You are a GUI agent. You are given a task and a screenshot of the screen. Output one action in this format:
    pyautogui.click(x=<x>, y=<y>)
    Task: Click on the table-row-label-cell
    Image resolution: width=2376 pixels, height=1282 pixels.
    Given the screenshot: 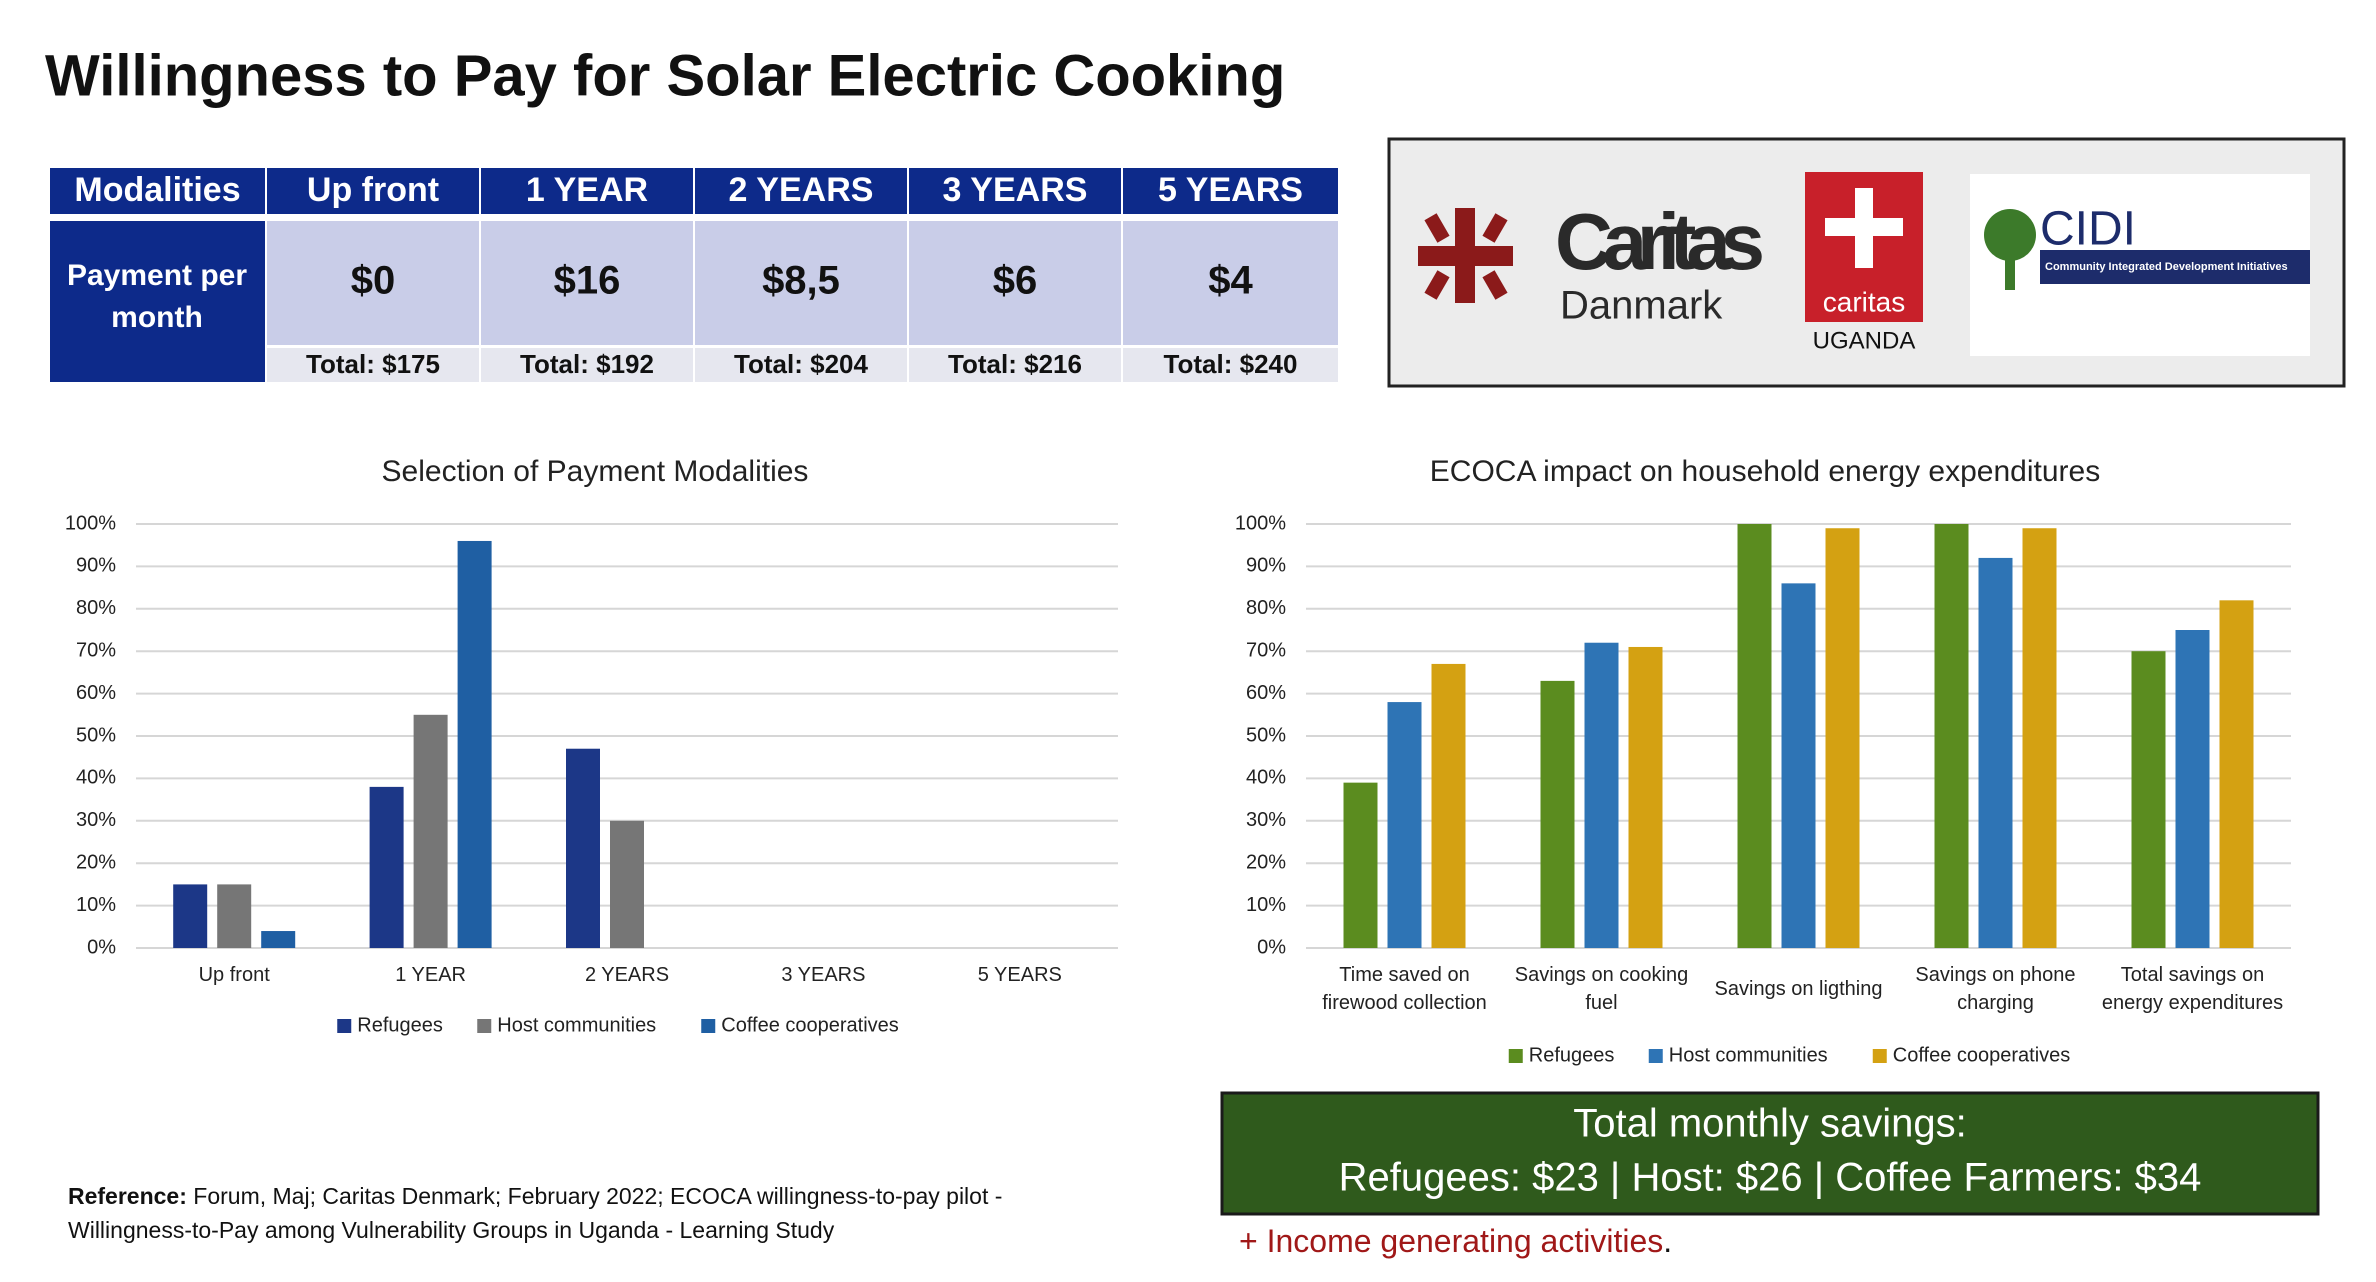 What is the action you would take?
    pyautogui.click(x=157, y=301)
    